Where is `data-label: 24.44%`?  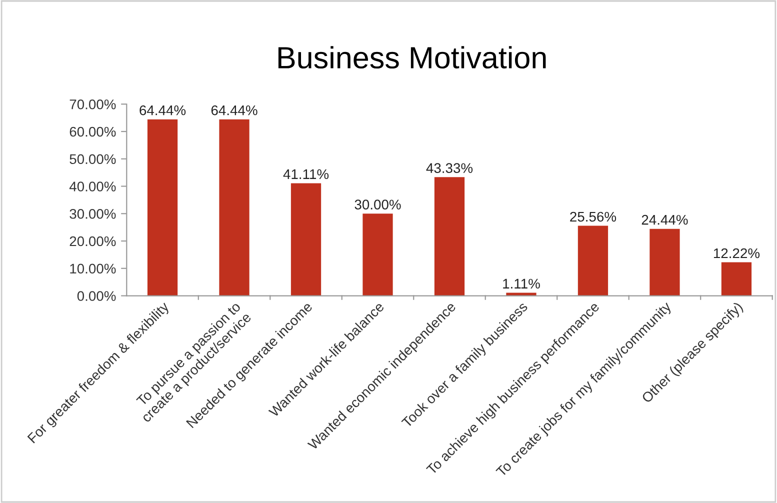
data-label: 24.44% is located at coordinates (665, 219).